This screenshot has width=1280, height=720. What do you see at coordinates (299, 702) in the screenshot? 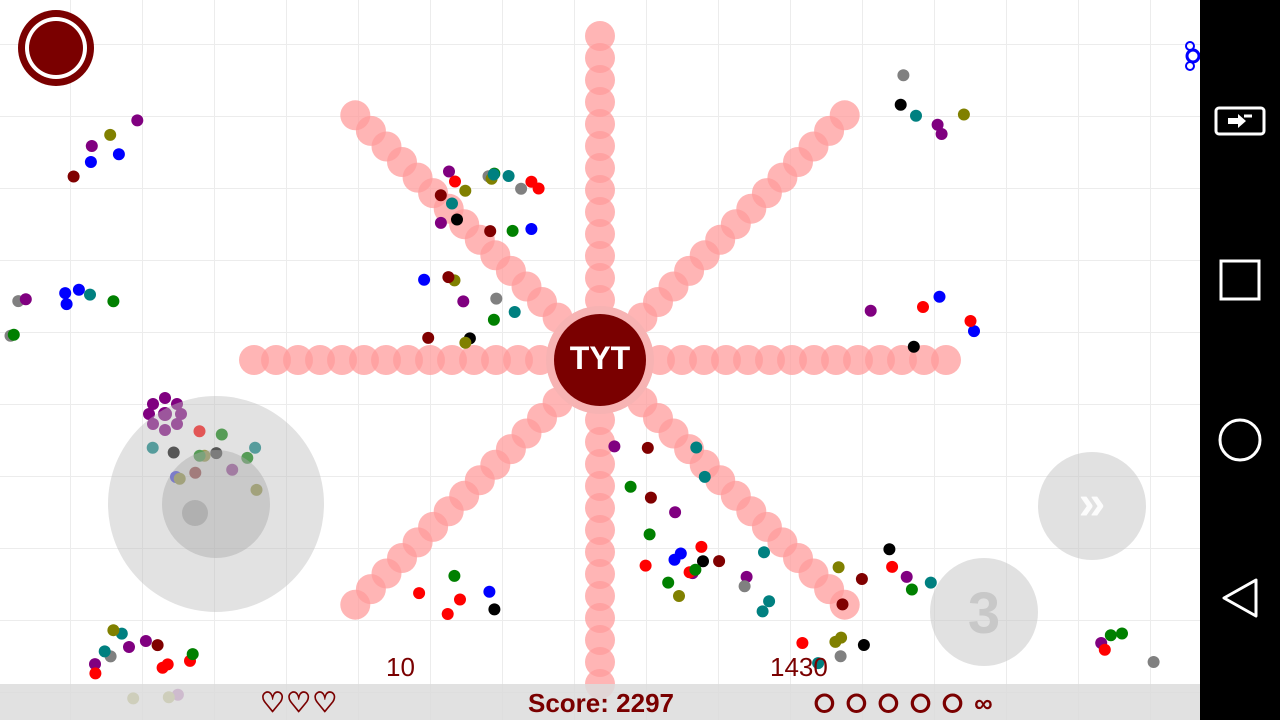
I see `lives-hearts: ♡♡♡` at bounding box center [299, 702].